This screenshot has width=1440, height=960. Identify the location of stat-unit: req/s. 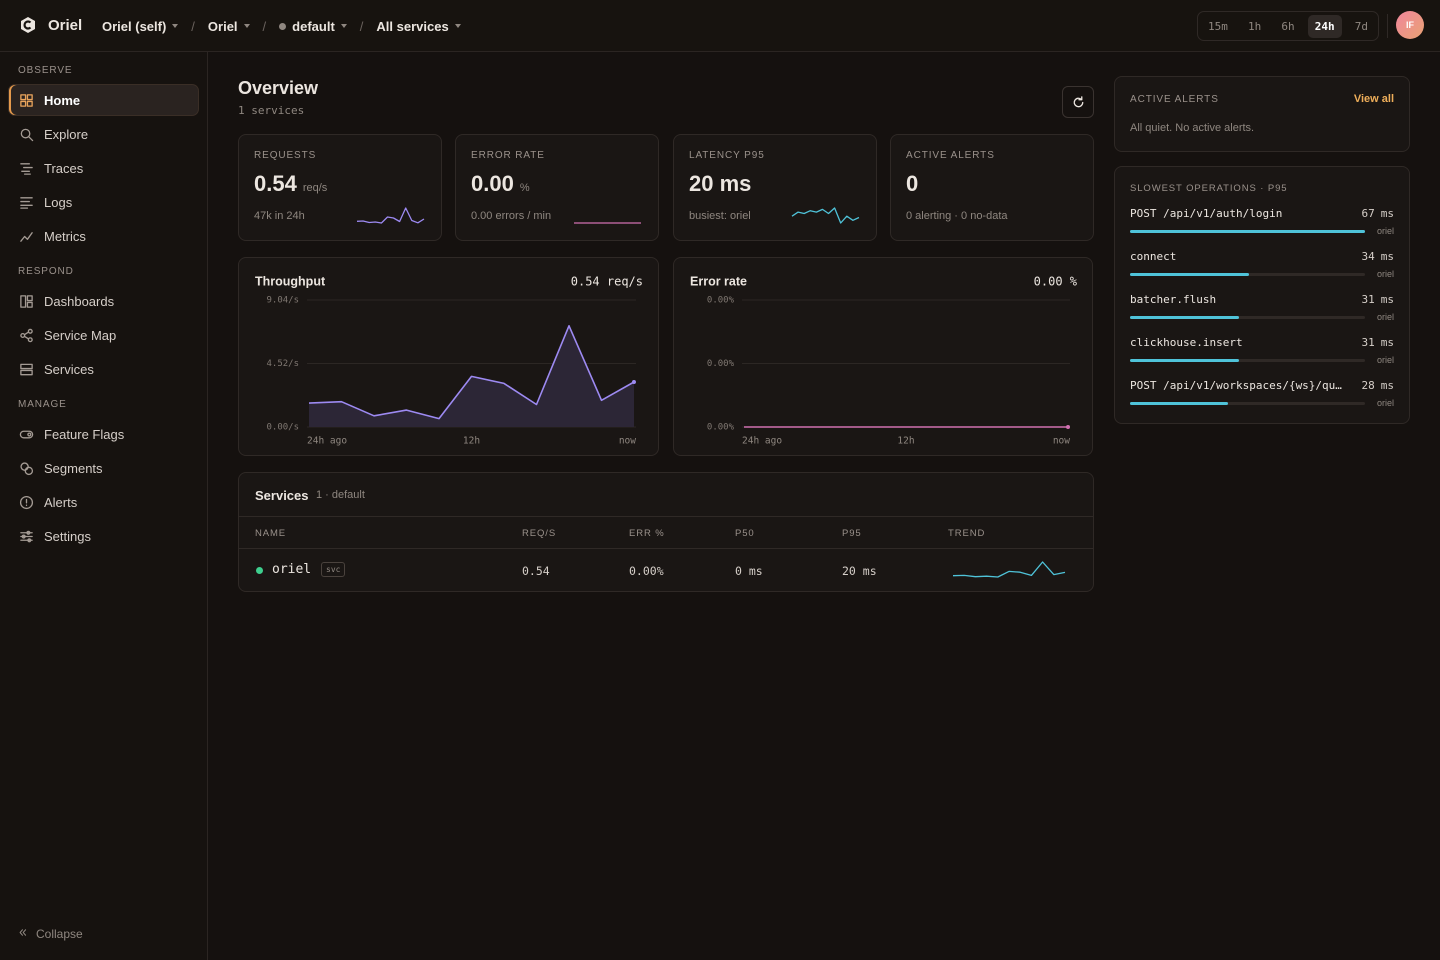
(315, 188).